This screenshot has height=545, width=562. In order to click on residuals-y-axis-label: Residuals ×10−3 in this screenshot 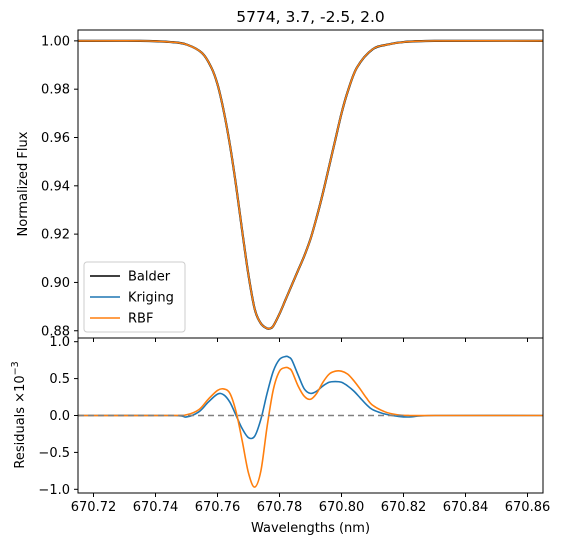, I will do `click(19, 414)`.